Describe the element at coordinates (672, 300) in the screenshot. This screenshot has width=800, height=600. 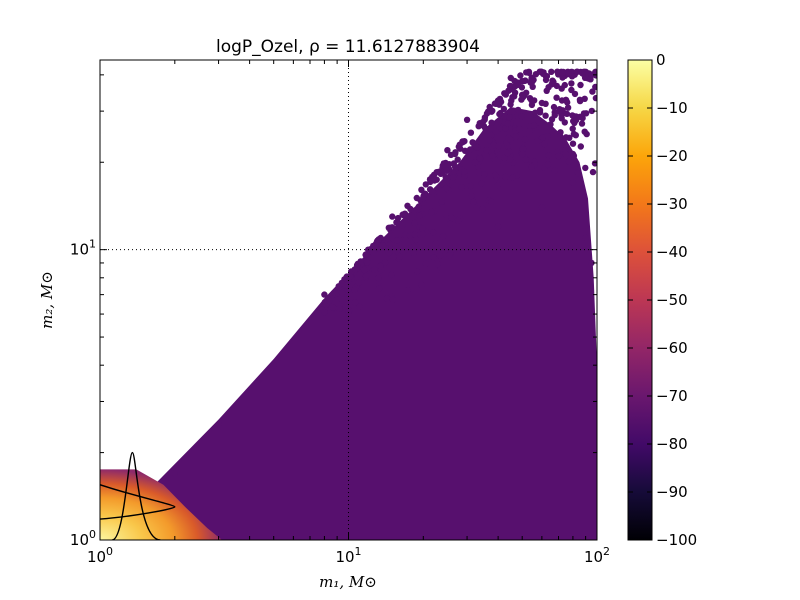
I see `colorbar-tick-label: −50` at that location.